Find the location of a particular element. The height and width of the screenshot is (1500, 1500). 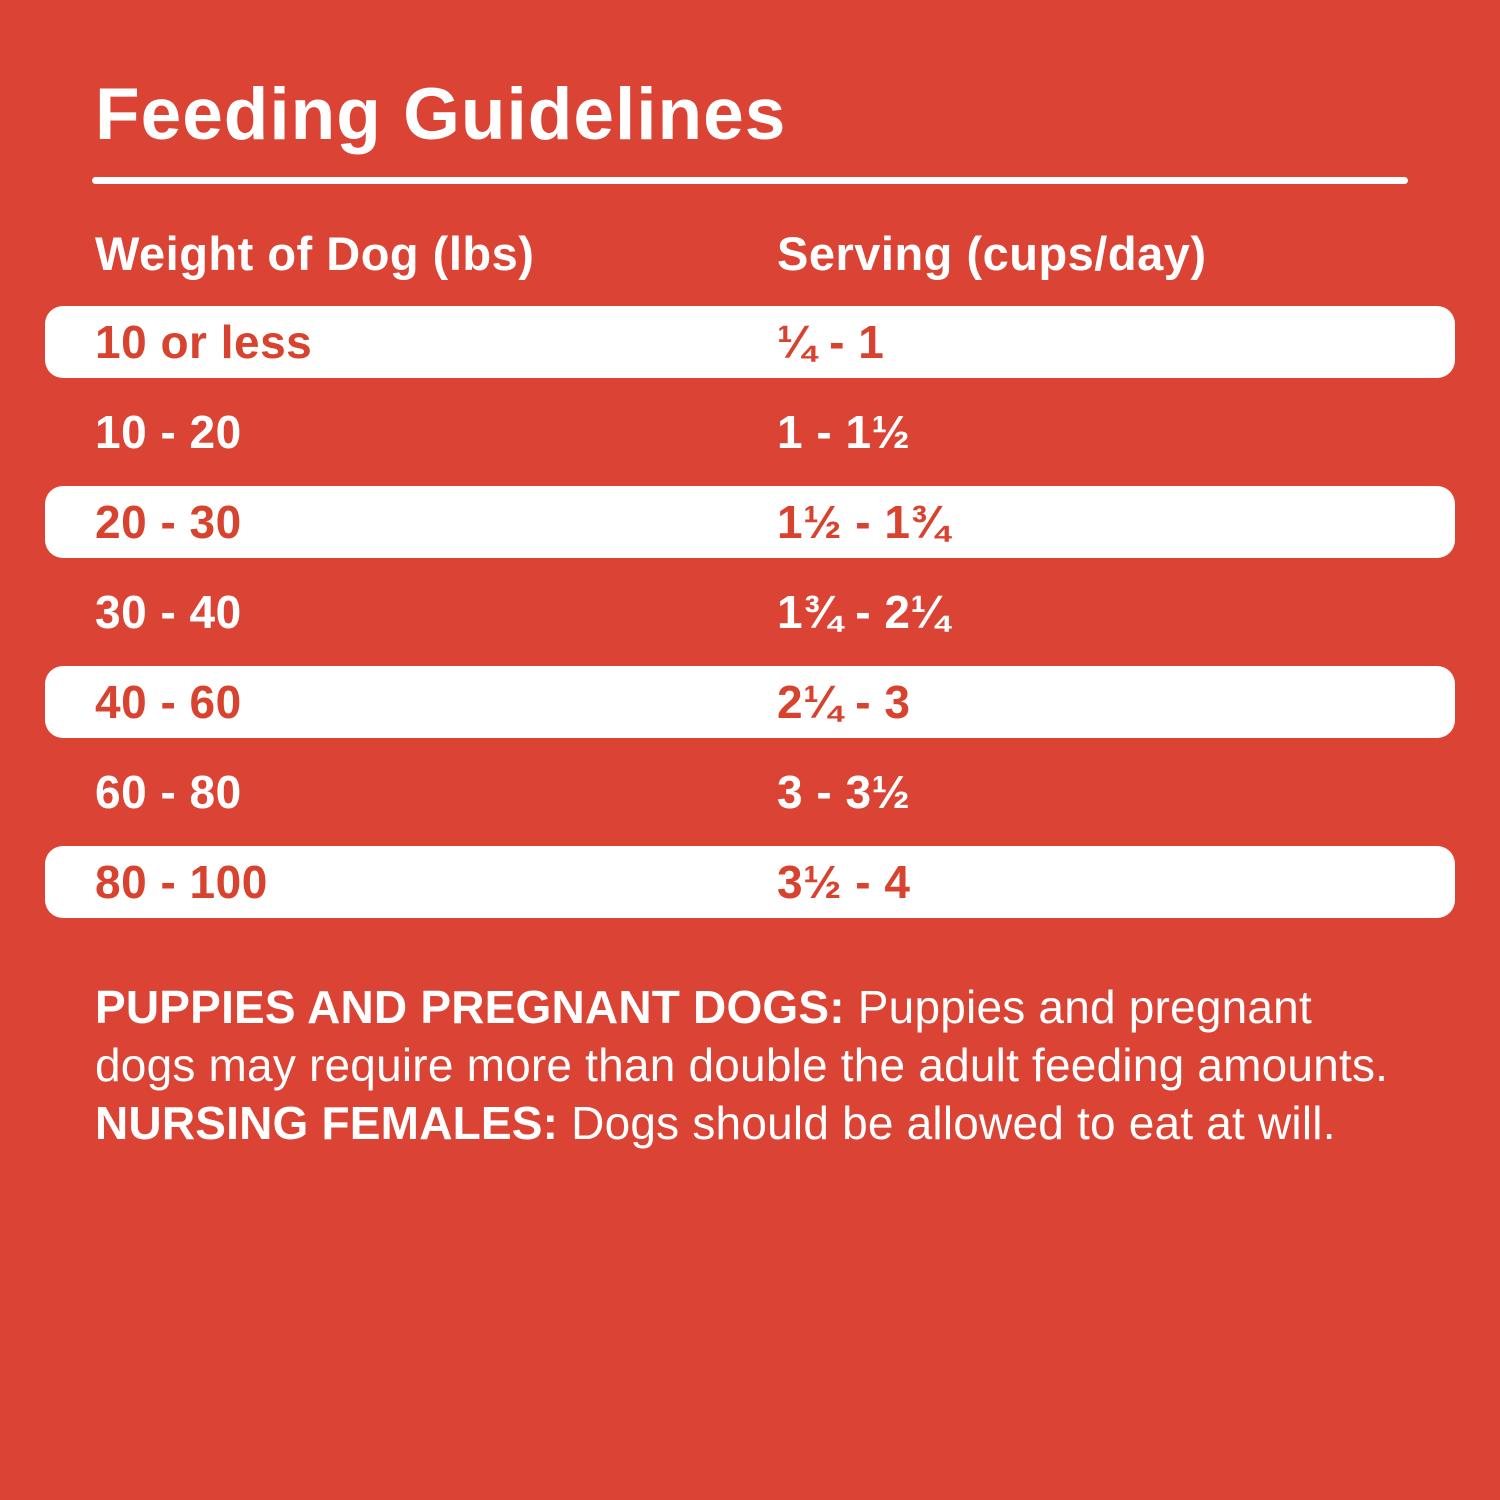

table-row: 30 - 40 1¾ - 2¼ is located at coordinates (750, 612).